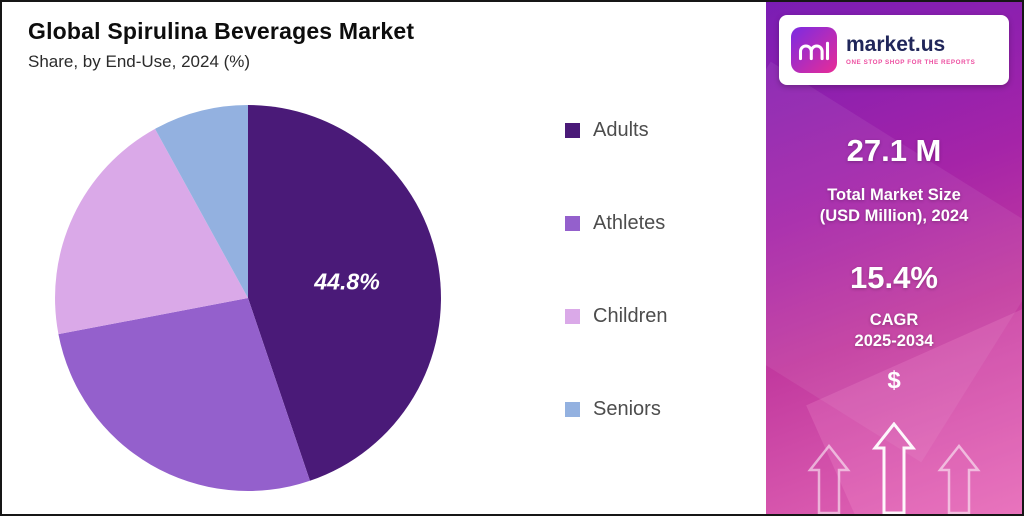 The image size is (1024, 516). I want to click on marketus-logo: market.us ONE STOP SHOP FOR THE REPORTS, so click(894, 50).